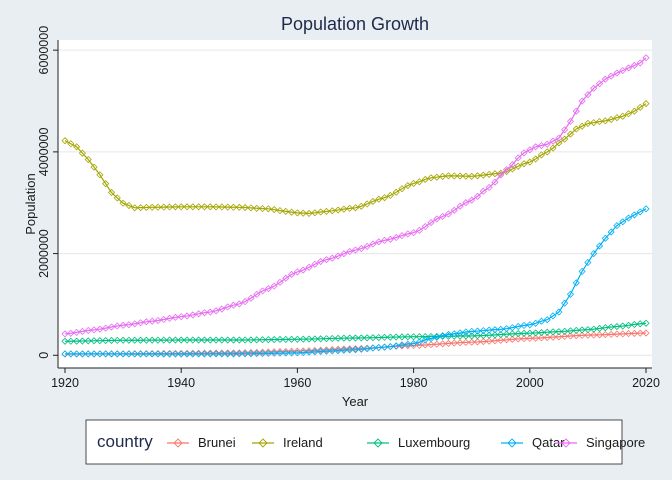 The image size is (672, 480). What do you see at coordinates (396, 237) in the screenshot?
I see `point-singapore-1977` at bounding box center [396, 237].